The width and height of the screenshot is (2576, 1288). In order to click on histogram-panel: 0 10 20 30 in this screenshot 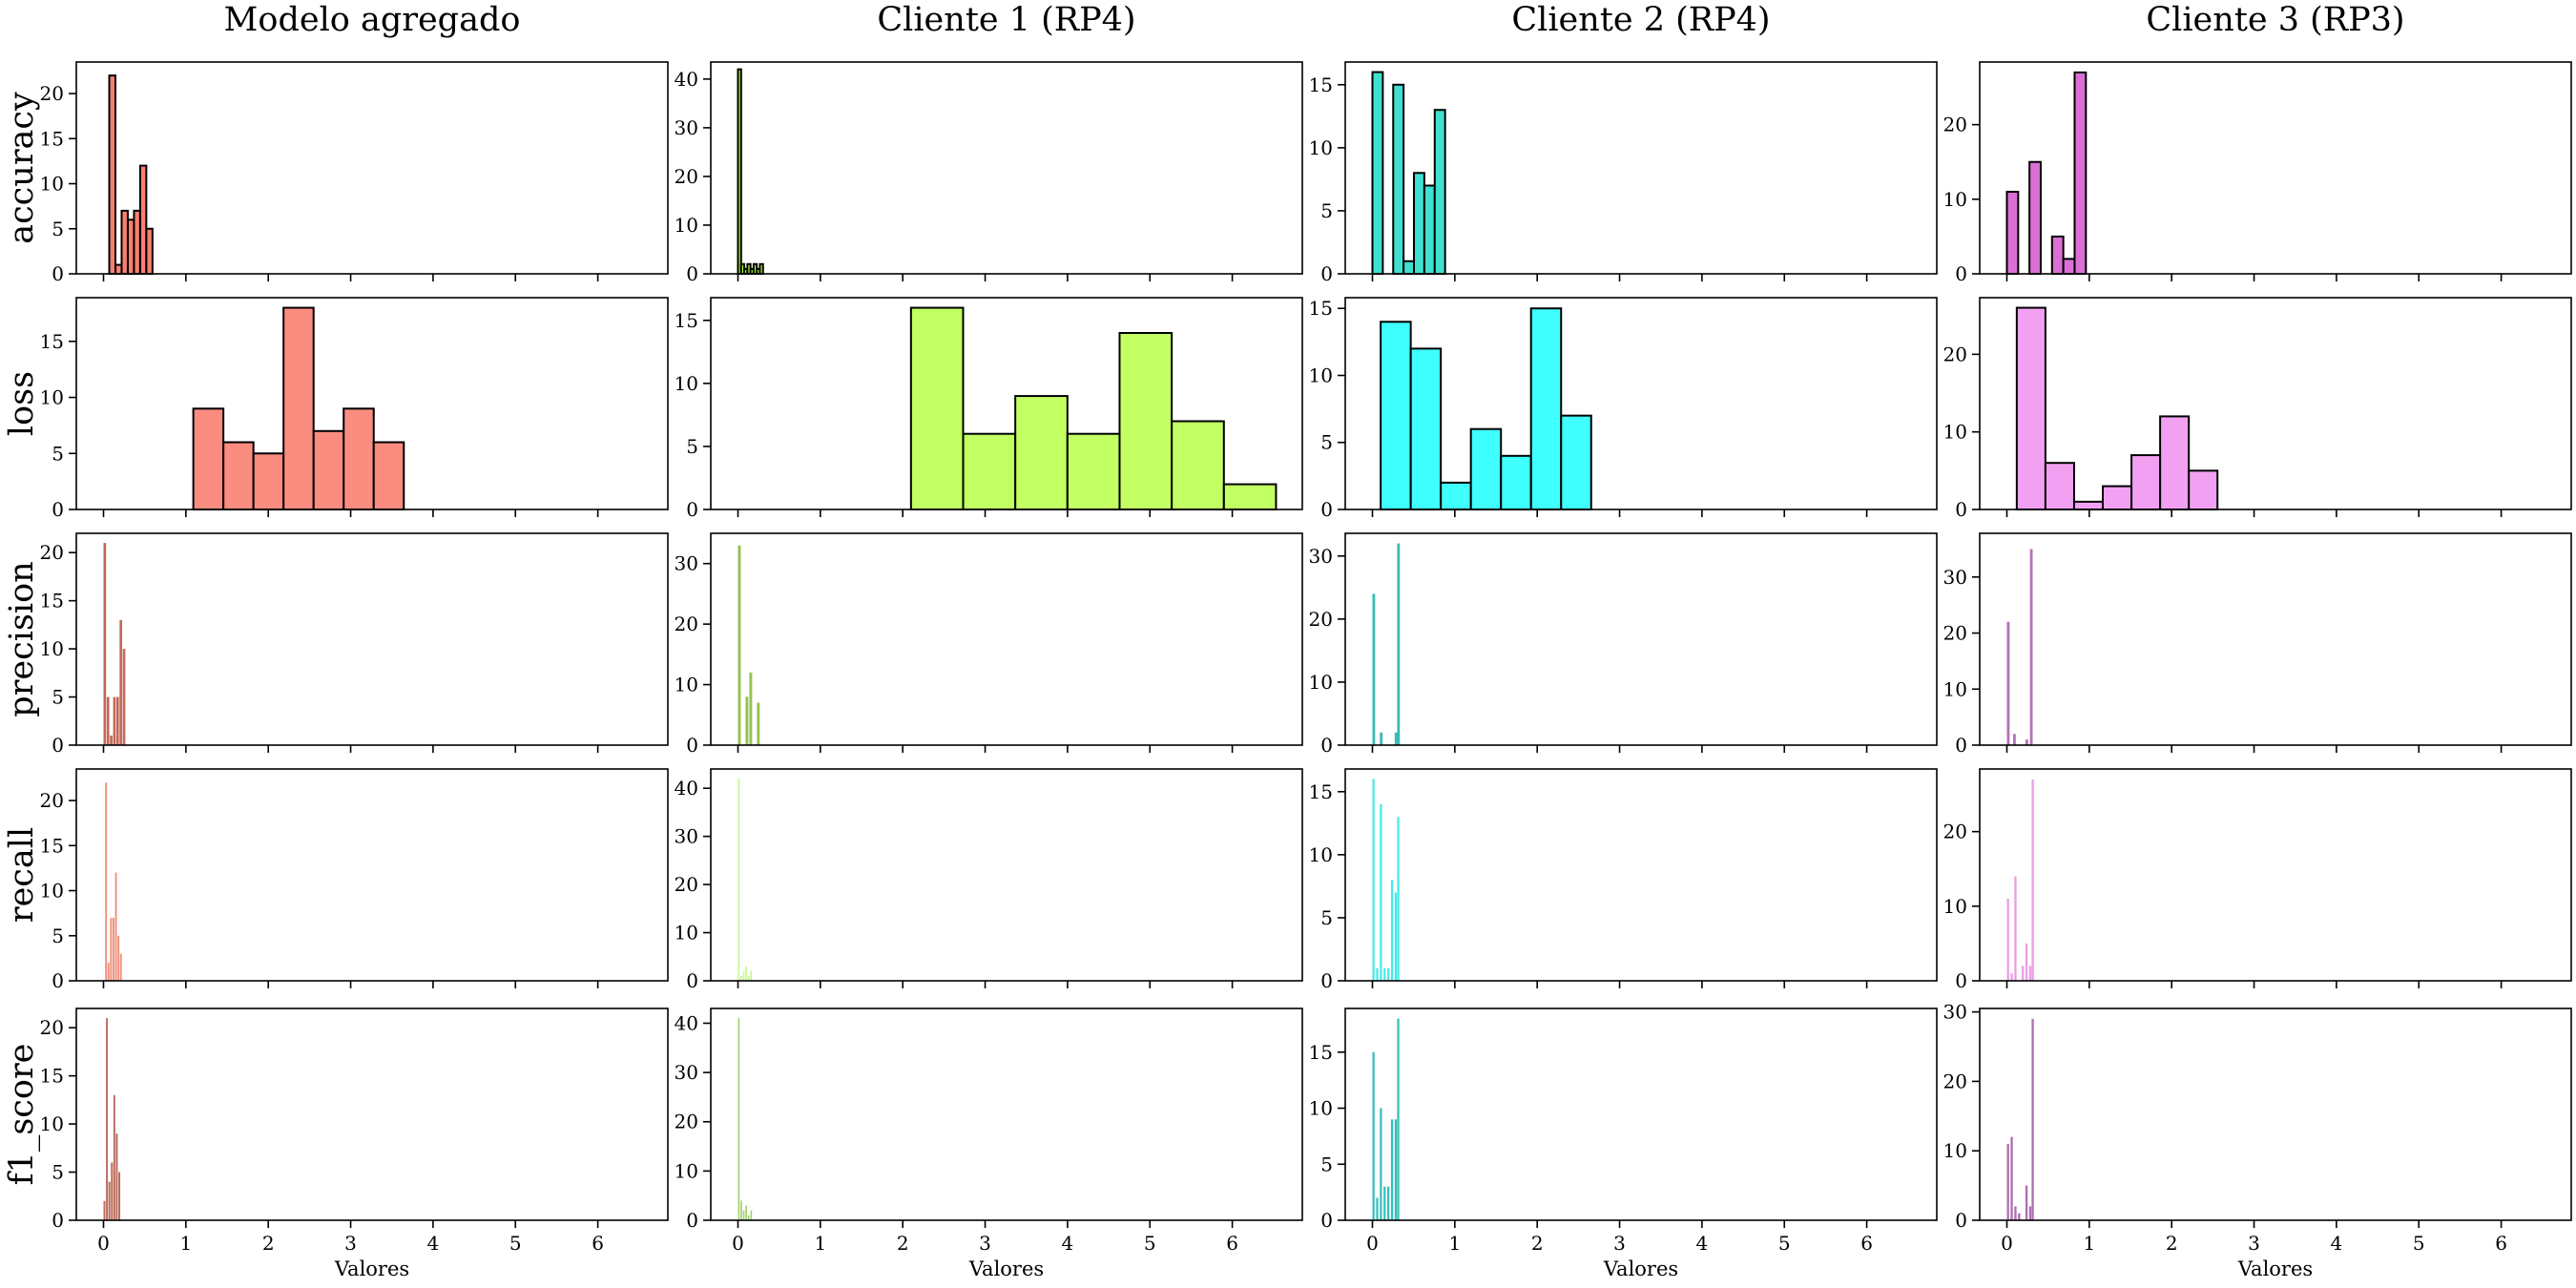, I will do `click(989, 644)`.